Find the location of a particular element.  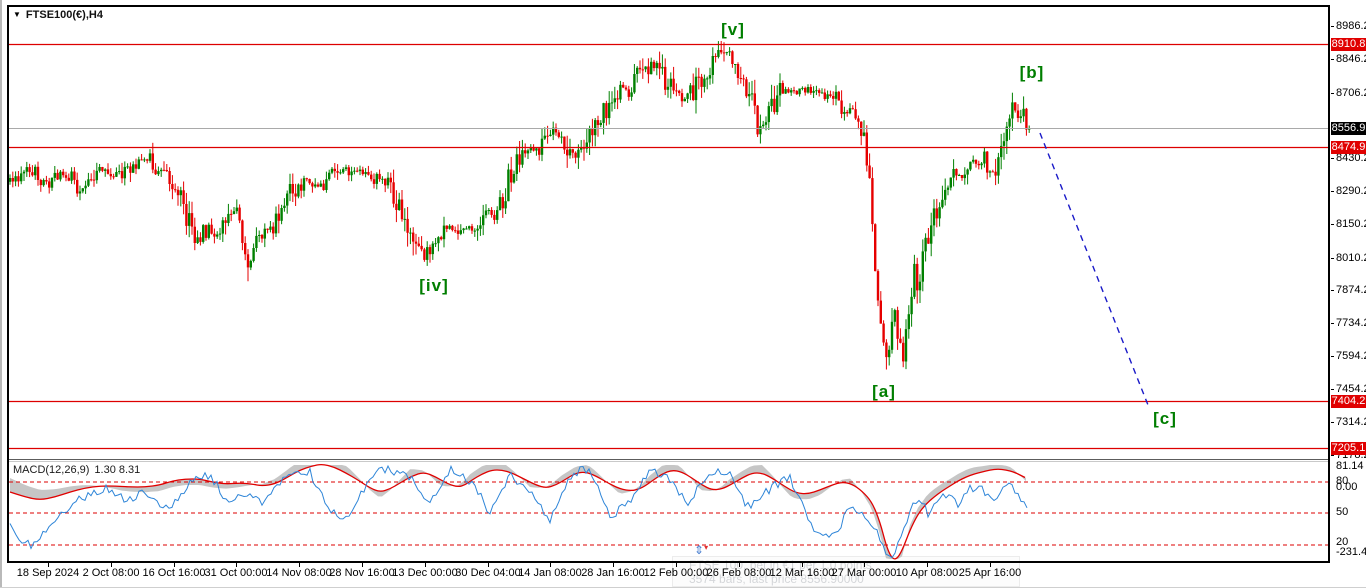

watermark-line2: 3574 bars, last price 8556.90000 is located at coordinates (776, 579).